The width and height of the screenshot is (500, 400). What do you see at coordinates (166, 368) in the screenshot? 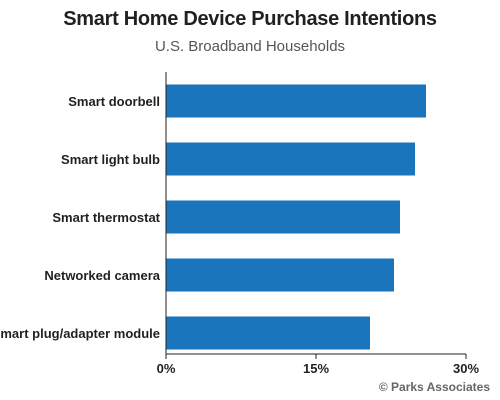
I see `x-tick-label: 0%` at bounding box center [166, 368].